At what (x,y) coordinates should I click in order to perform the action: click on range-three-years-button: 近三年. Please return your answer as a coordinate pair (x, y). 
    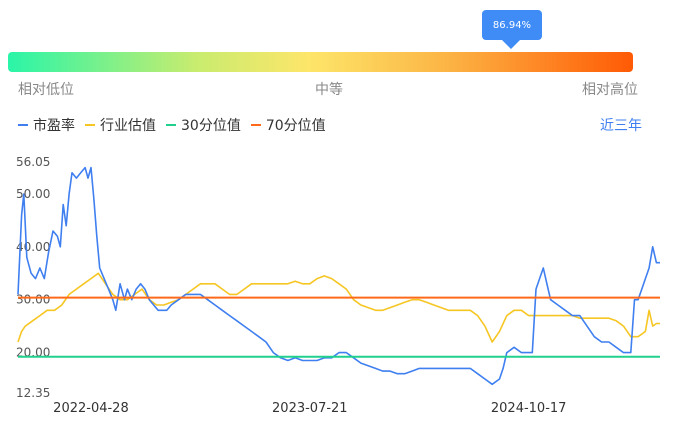
    Looking at the image, I should click on (621, 126).